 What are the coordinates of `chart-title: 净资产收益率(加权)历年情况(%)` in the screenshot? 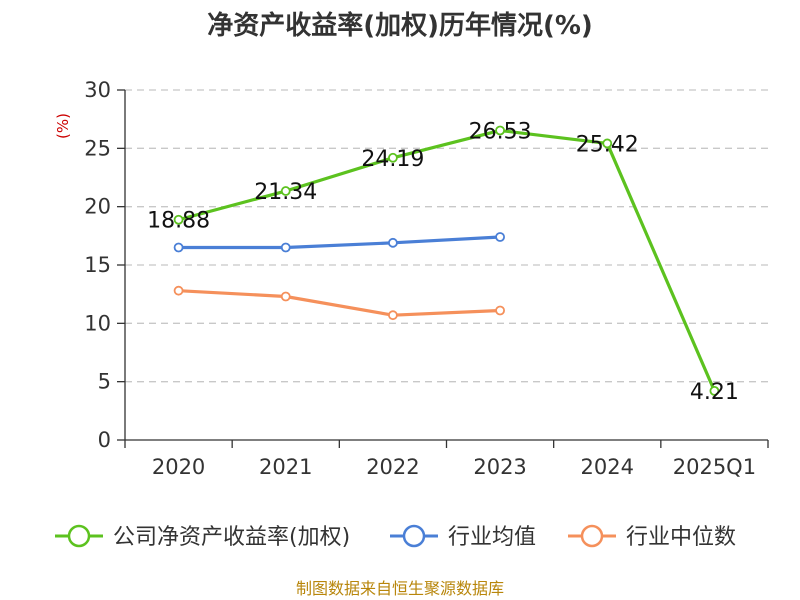 It's located at (400, 25).